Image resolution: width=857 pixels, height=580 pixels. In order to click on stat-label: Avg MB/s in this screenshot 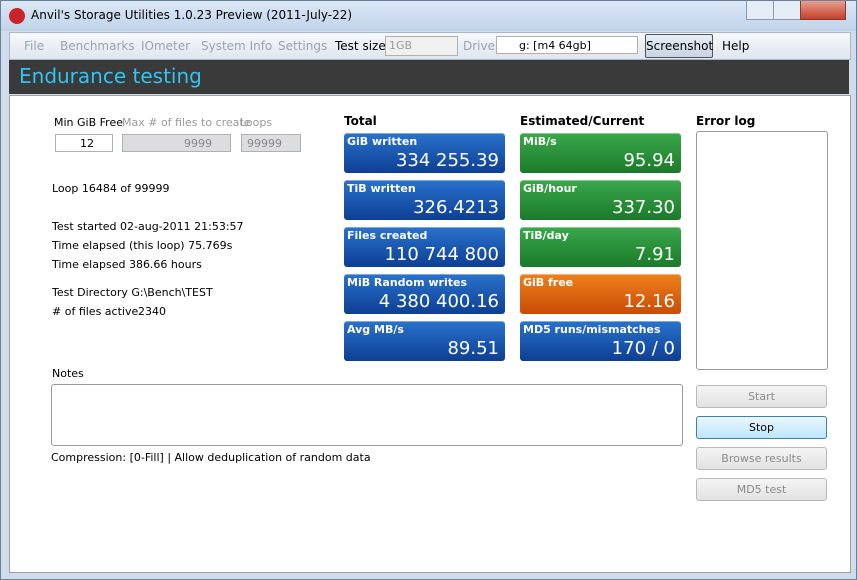, I will do `click(375, 329)`.